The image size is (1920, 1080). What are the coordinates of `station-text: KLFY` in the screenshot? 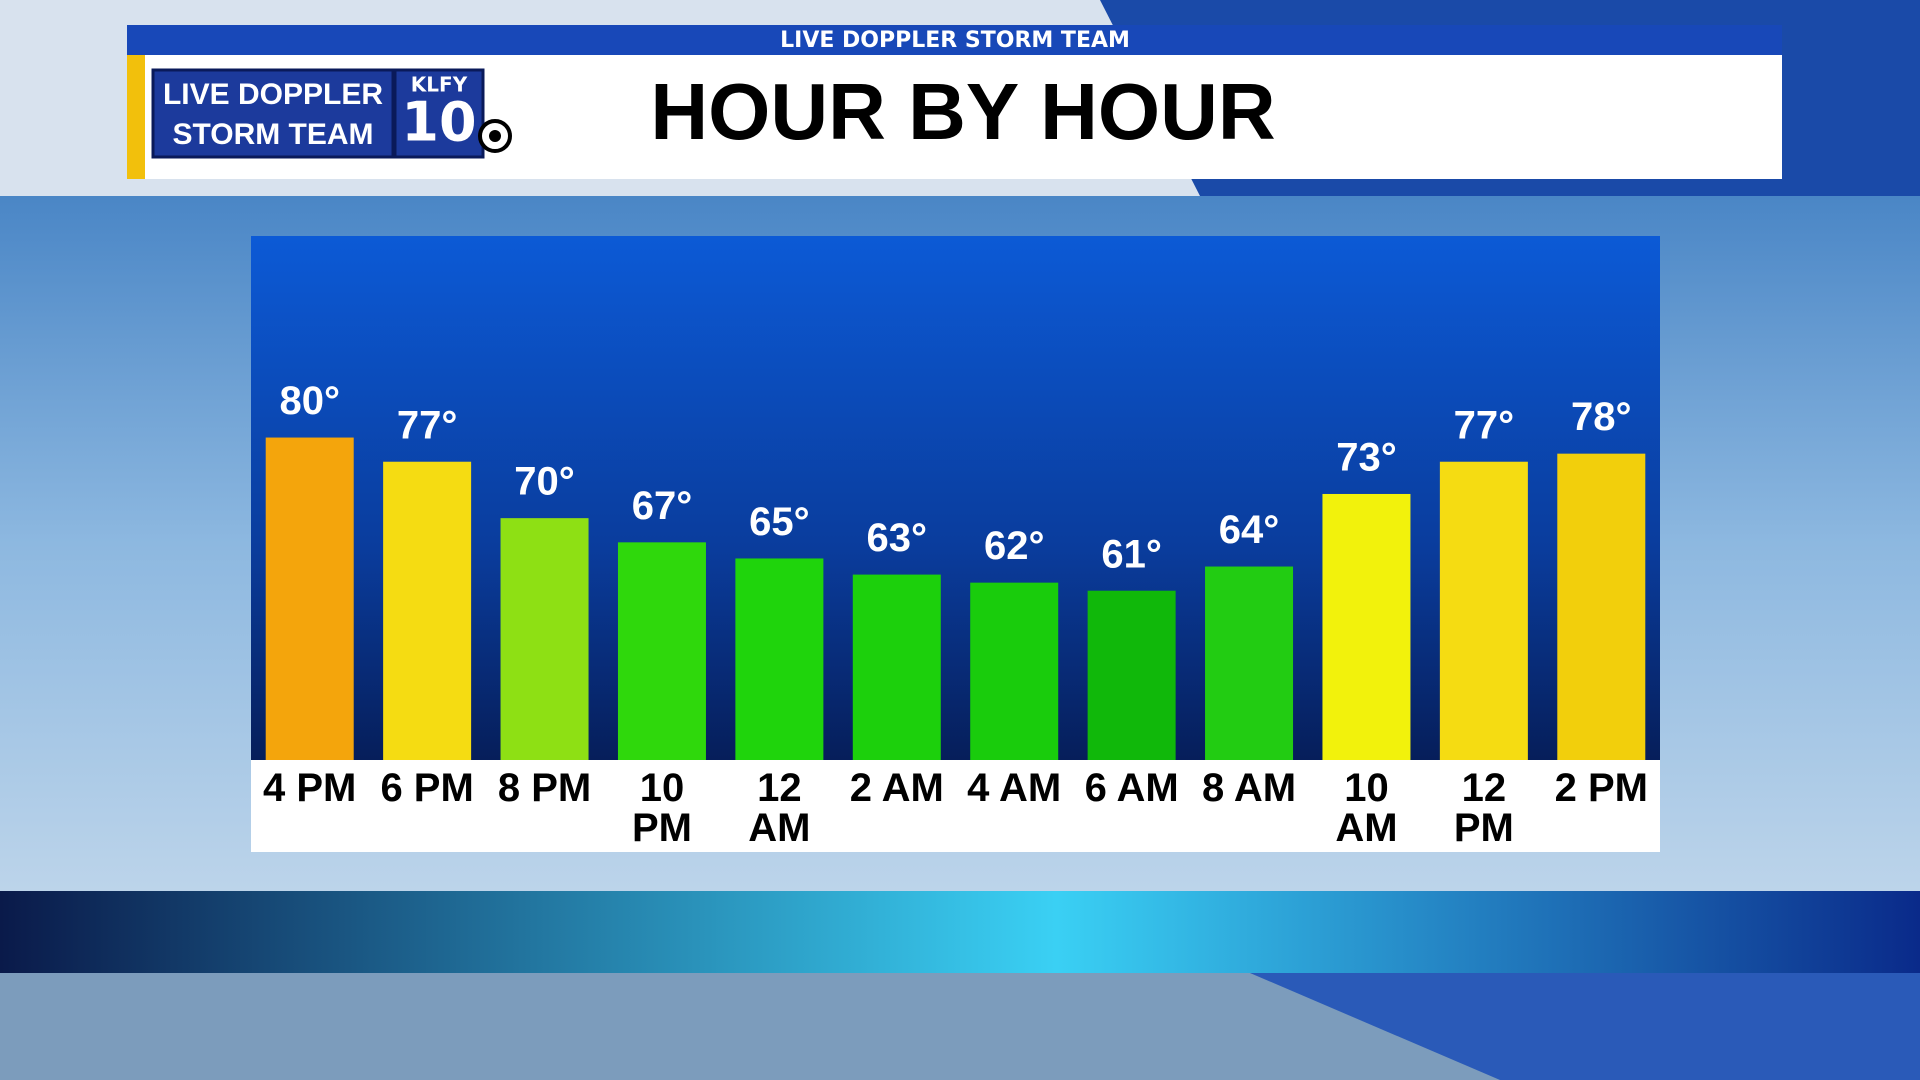 It's located at (439, 85).